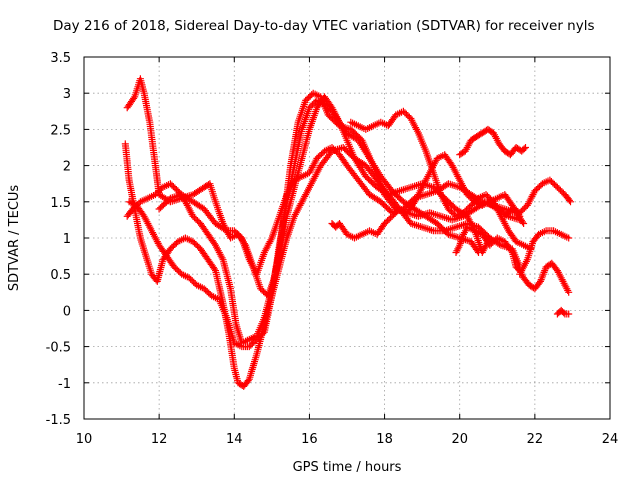  I want to click on y-tick-label: 0, so click(67, 311).